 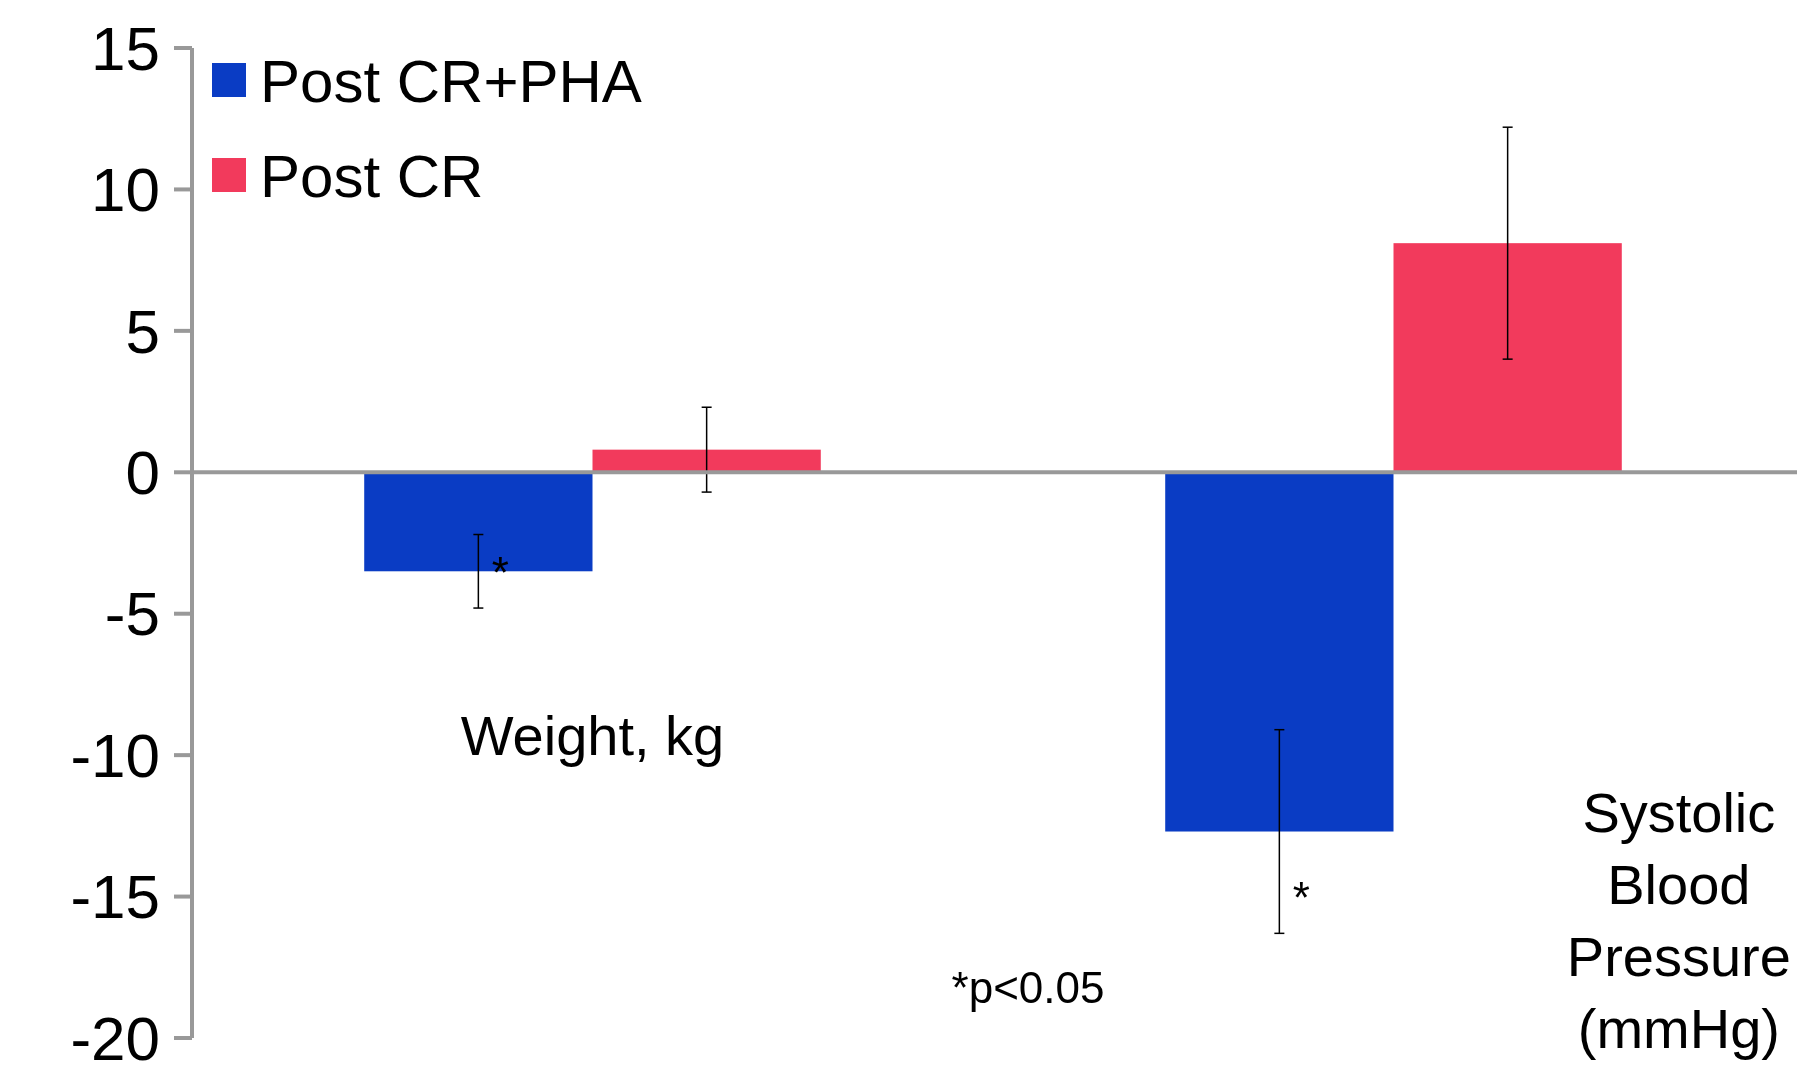 What do you see at coordinates (372, 176) in the screenshot?
I see `legend-label: Post CR` at bounding box center [372, 176].